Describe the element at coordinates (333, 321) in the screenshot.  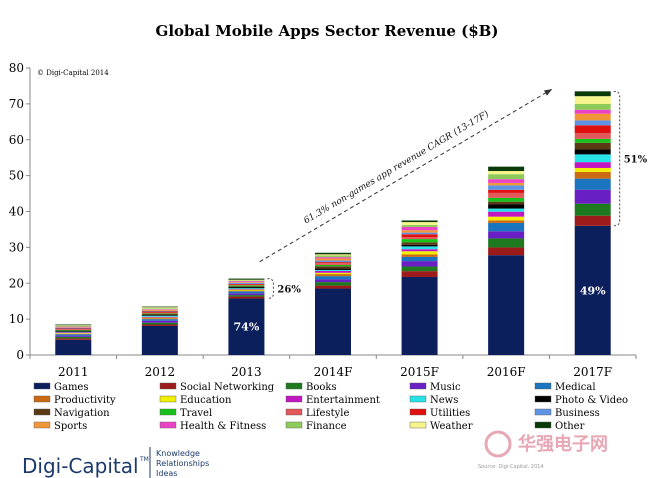
I see `bar-segment-2014f-games` at that location.